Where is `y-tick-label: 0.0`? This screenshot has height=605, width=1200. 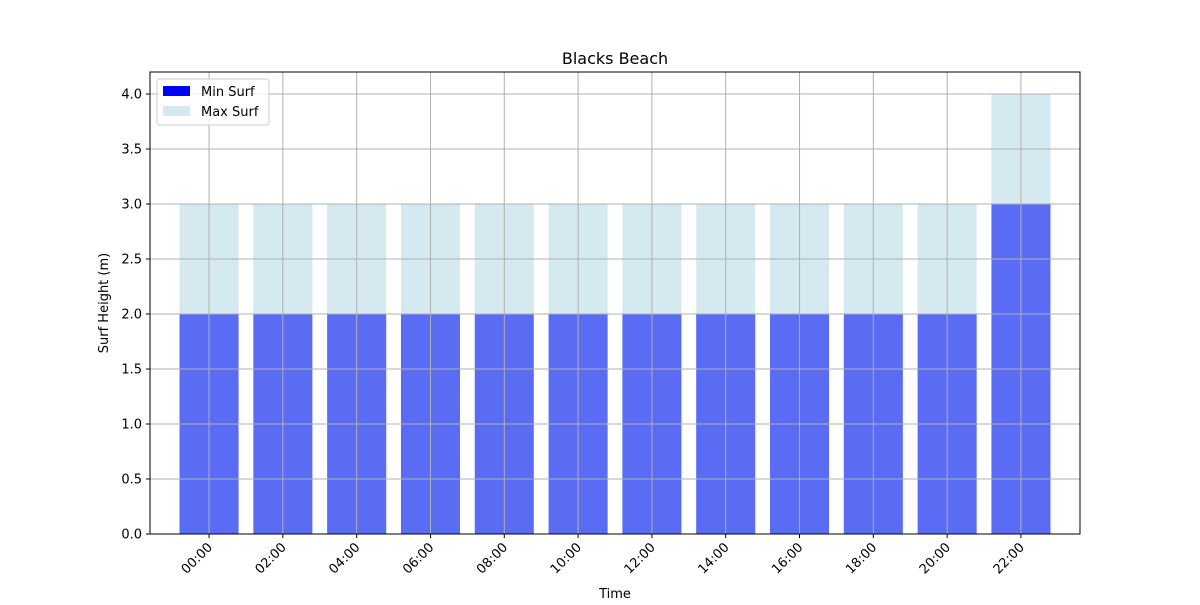
y-tick-label: 0.0 is located at coordinates (131, 535).